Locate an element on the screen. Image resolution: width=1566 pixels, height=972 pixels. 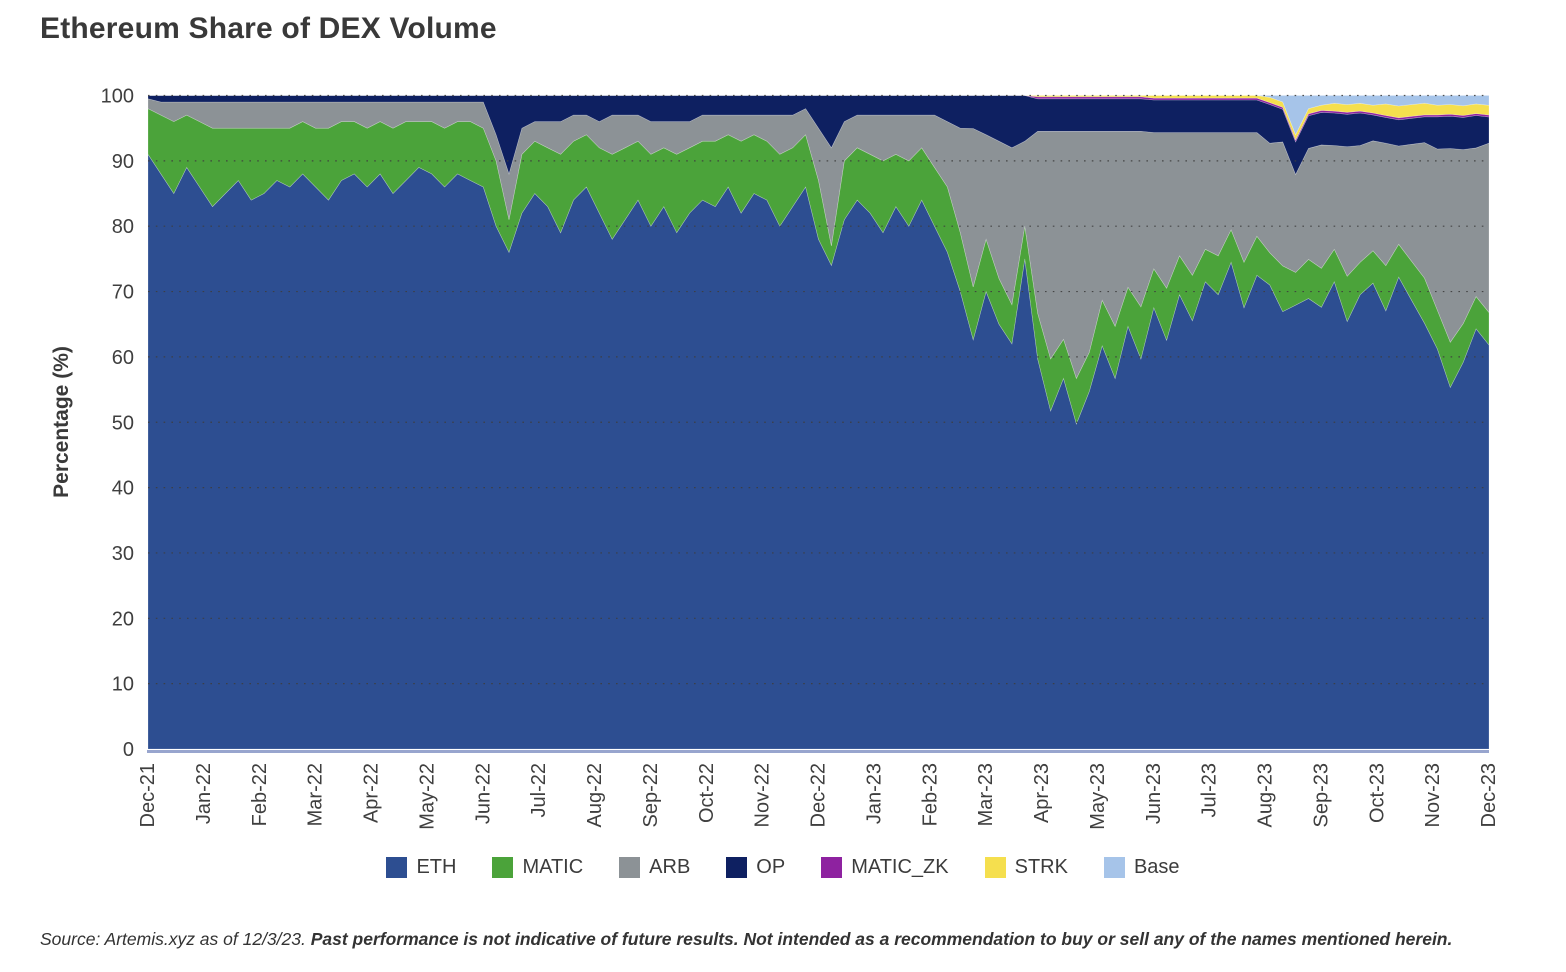
legend-swatch-op is located at coordinates (737, 867).